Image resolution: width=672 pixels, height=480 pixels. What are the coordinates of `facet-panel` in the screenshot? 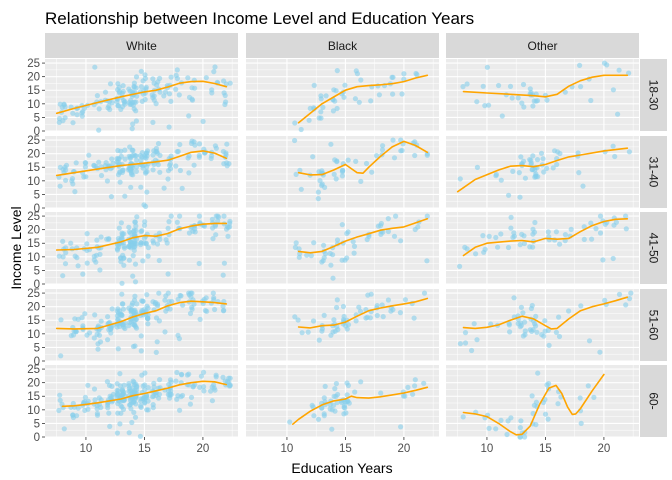 It's located at (542, 95).